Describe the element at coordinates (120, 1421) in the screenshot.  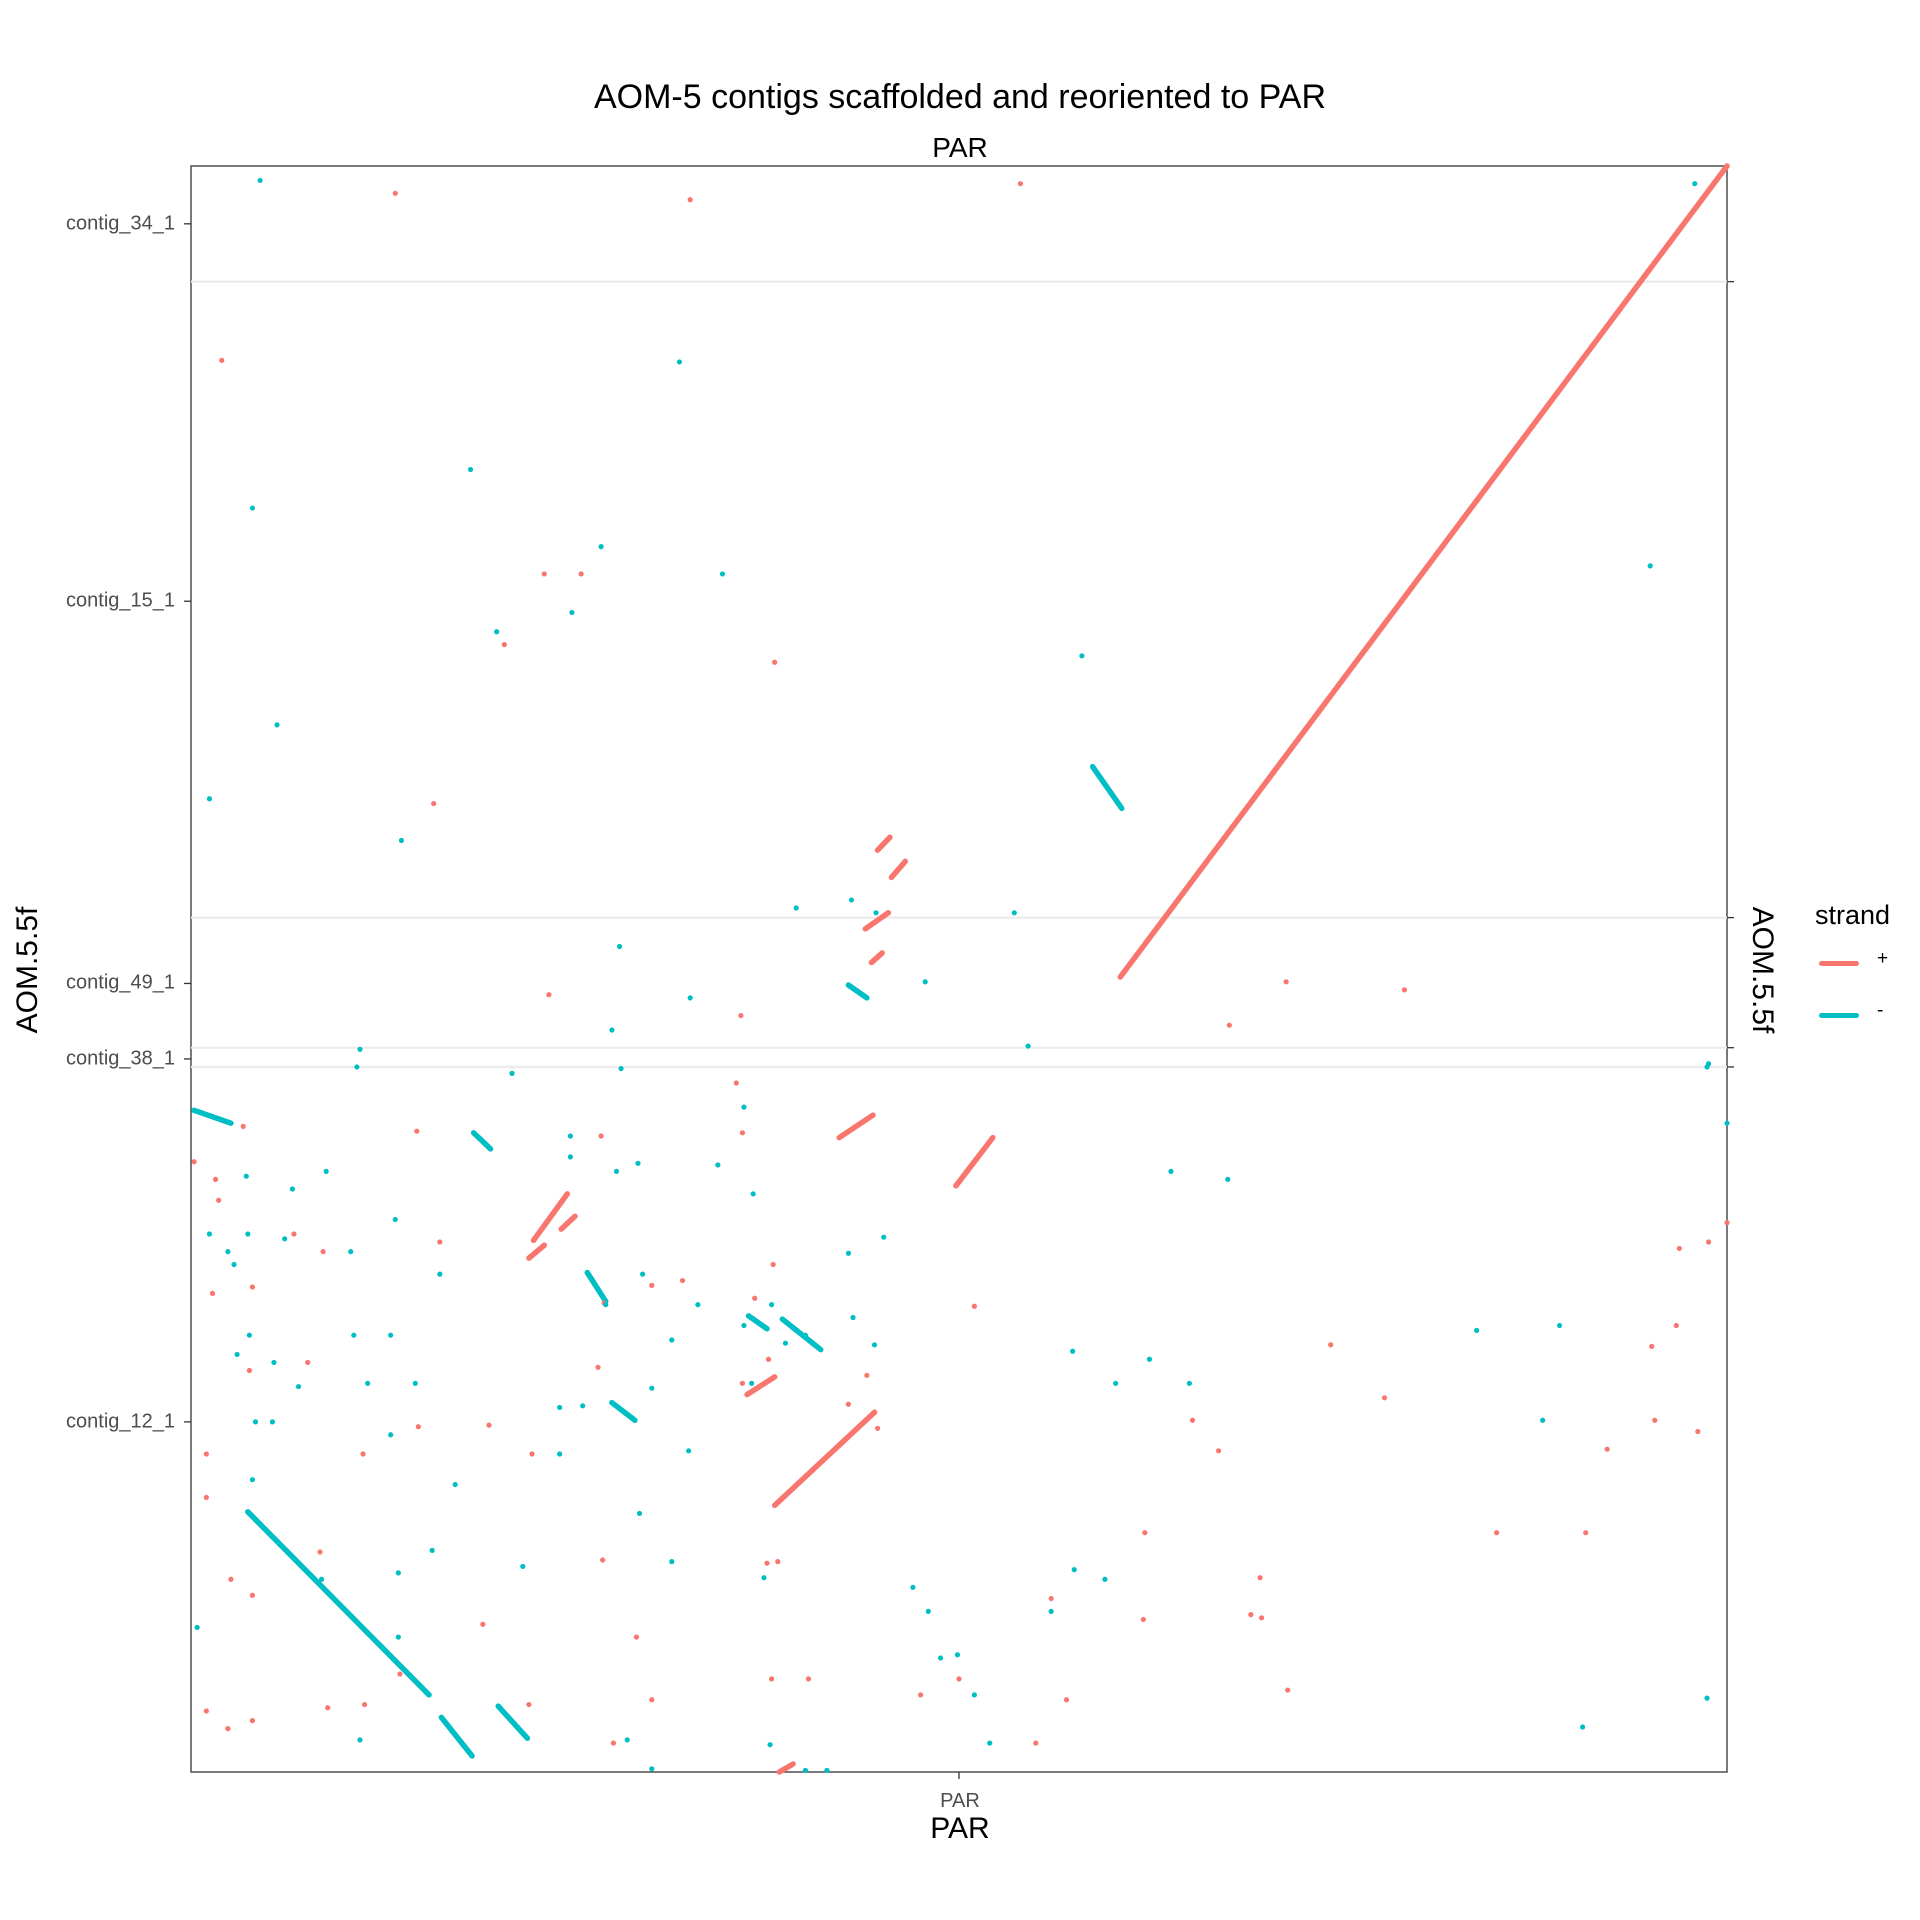
I see `y-tick-label: contig_12_1` at that location.